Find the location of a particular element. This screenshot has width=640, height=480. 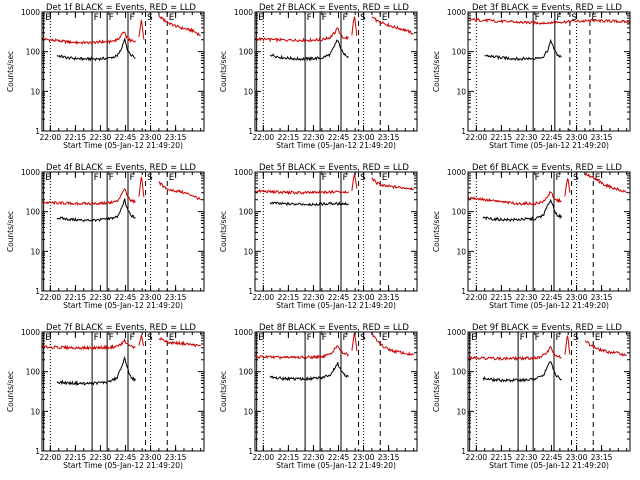

panel-title: Det 7f BLACK = Events, RED = LLD is located at coordinates (121, 328).